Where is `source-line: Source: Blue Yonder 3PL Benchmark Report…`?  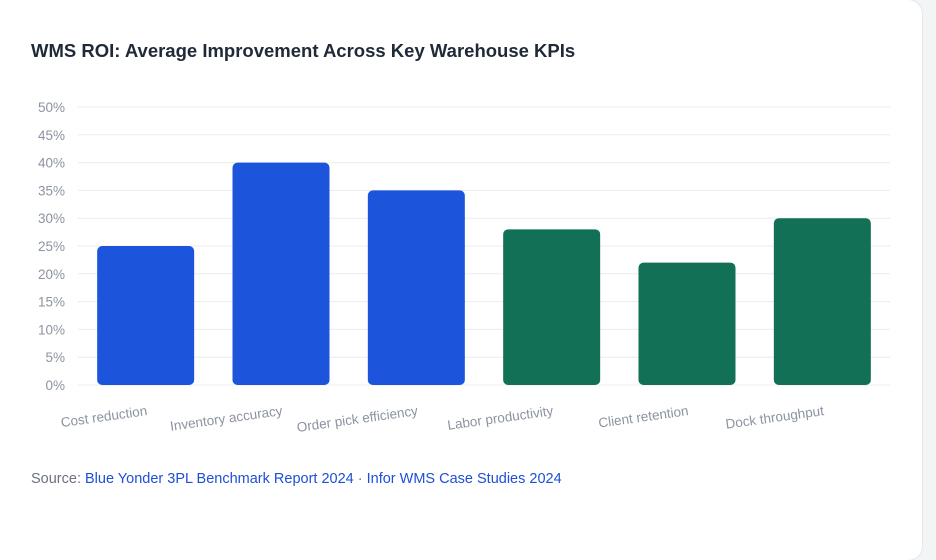 source-line: Source: Blue Yonder 3PL Benchmark Report… is located at coordinates (296, 479).